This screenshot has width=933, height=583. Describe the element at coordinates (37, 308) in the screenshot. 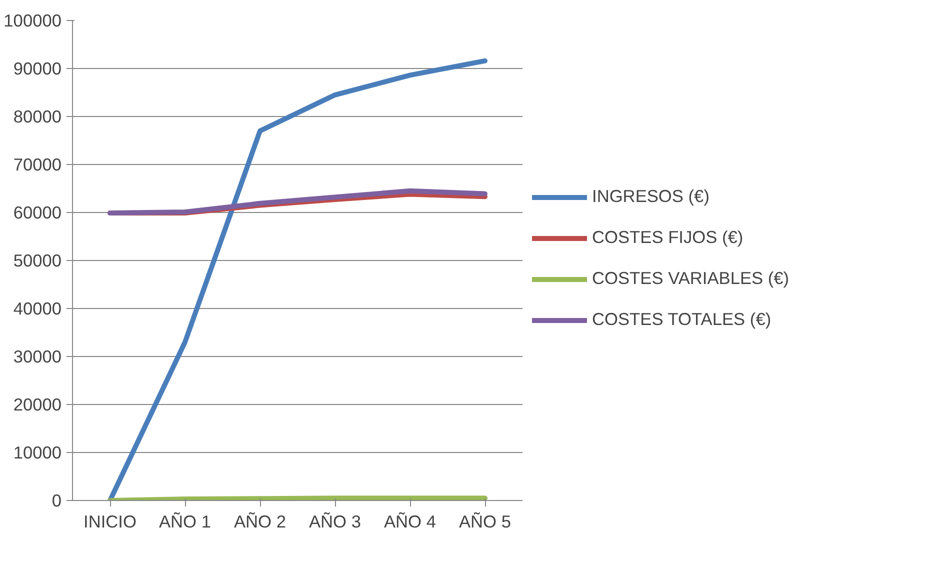

I see `y-tick-label: 40000` at that location.